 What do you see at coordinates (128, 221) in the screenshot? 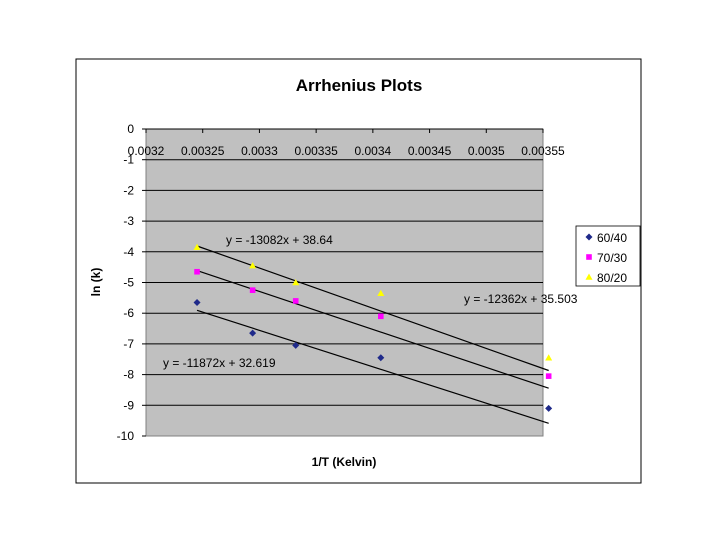
I see `y-tick-label: -3` at bounding box center [128, 221].